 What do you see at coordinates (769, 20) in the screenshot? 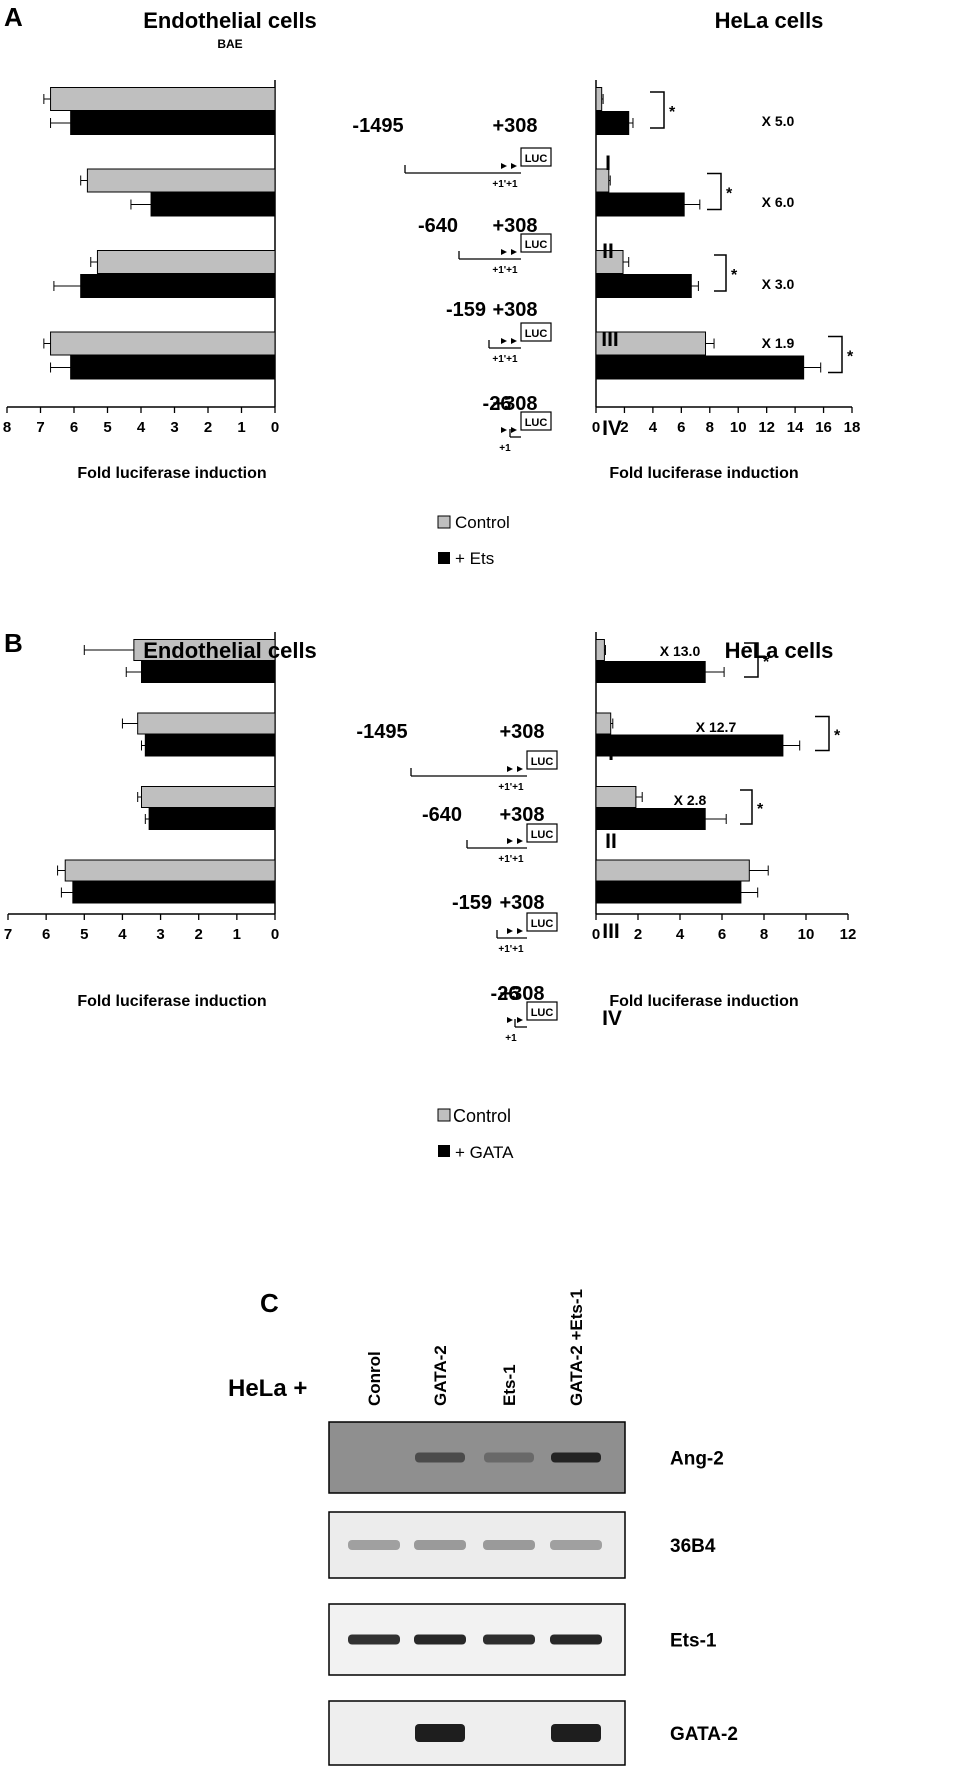
I see `panel-a-right-title: HeLa cells` at bounding box center [769, 20].